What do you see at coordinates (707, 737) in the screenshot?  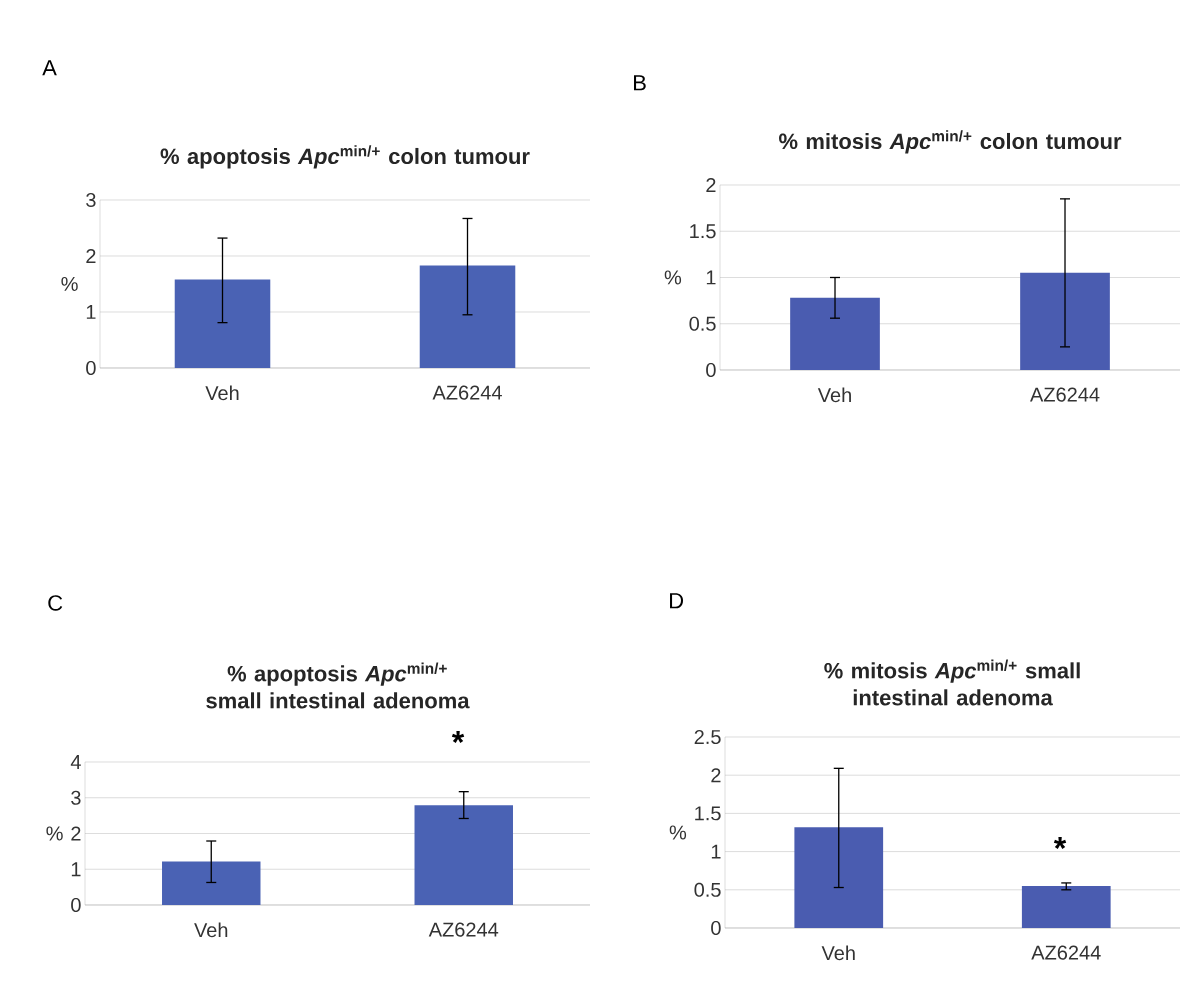 I see `y-tick-label: 2.5` at bounding box center [707, 737].